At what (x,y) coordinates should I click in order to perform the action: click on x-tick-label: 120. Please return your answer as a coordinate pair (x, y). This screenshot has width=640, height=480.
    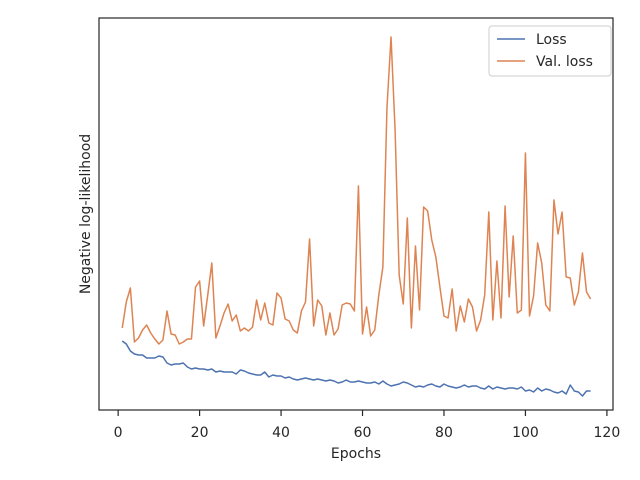
    Looking at the image, I should click on (607, 433).